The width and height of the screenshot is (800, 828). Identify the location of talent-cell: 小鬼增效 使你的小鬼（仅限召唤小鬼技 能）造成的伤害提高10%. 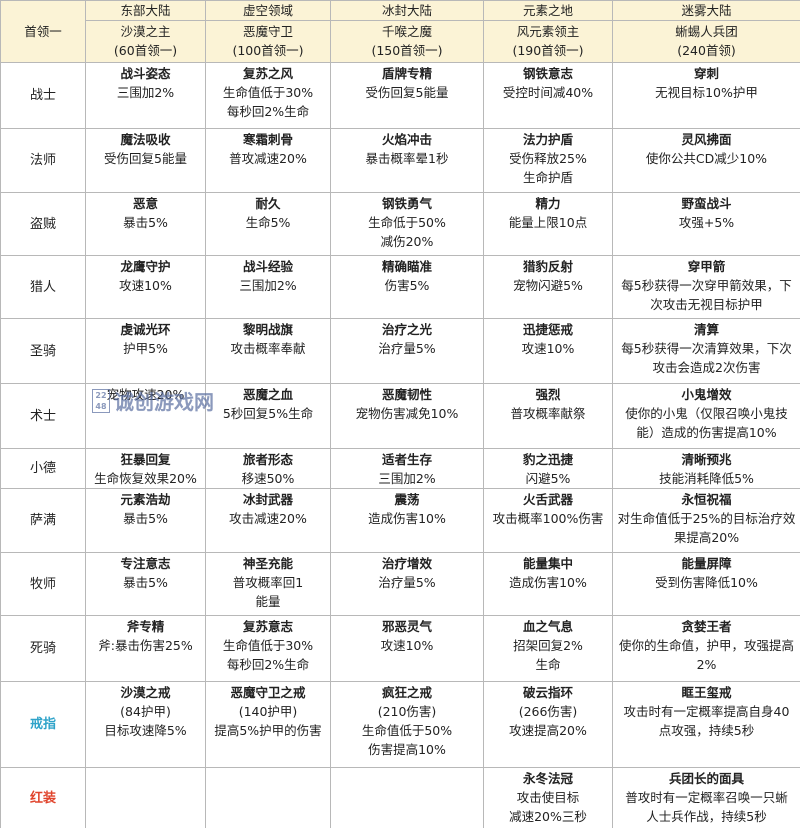
(706, 416).